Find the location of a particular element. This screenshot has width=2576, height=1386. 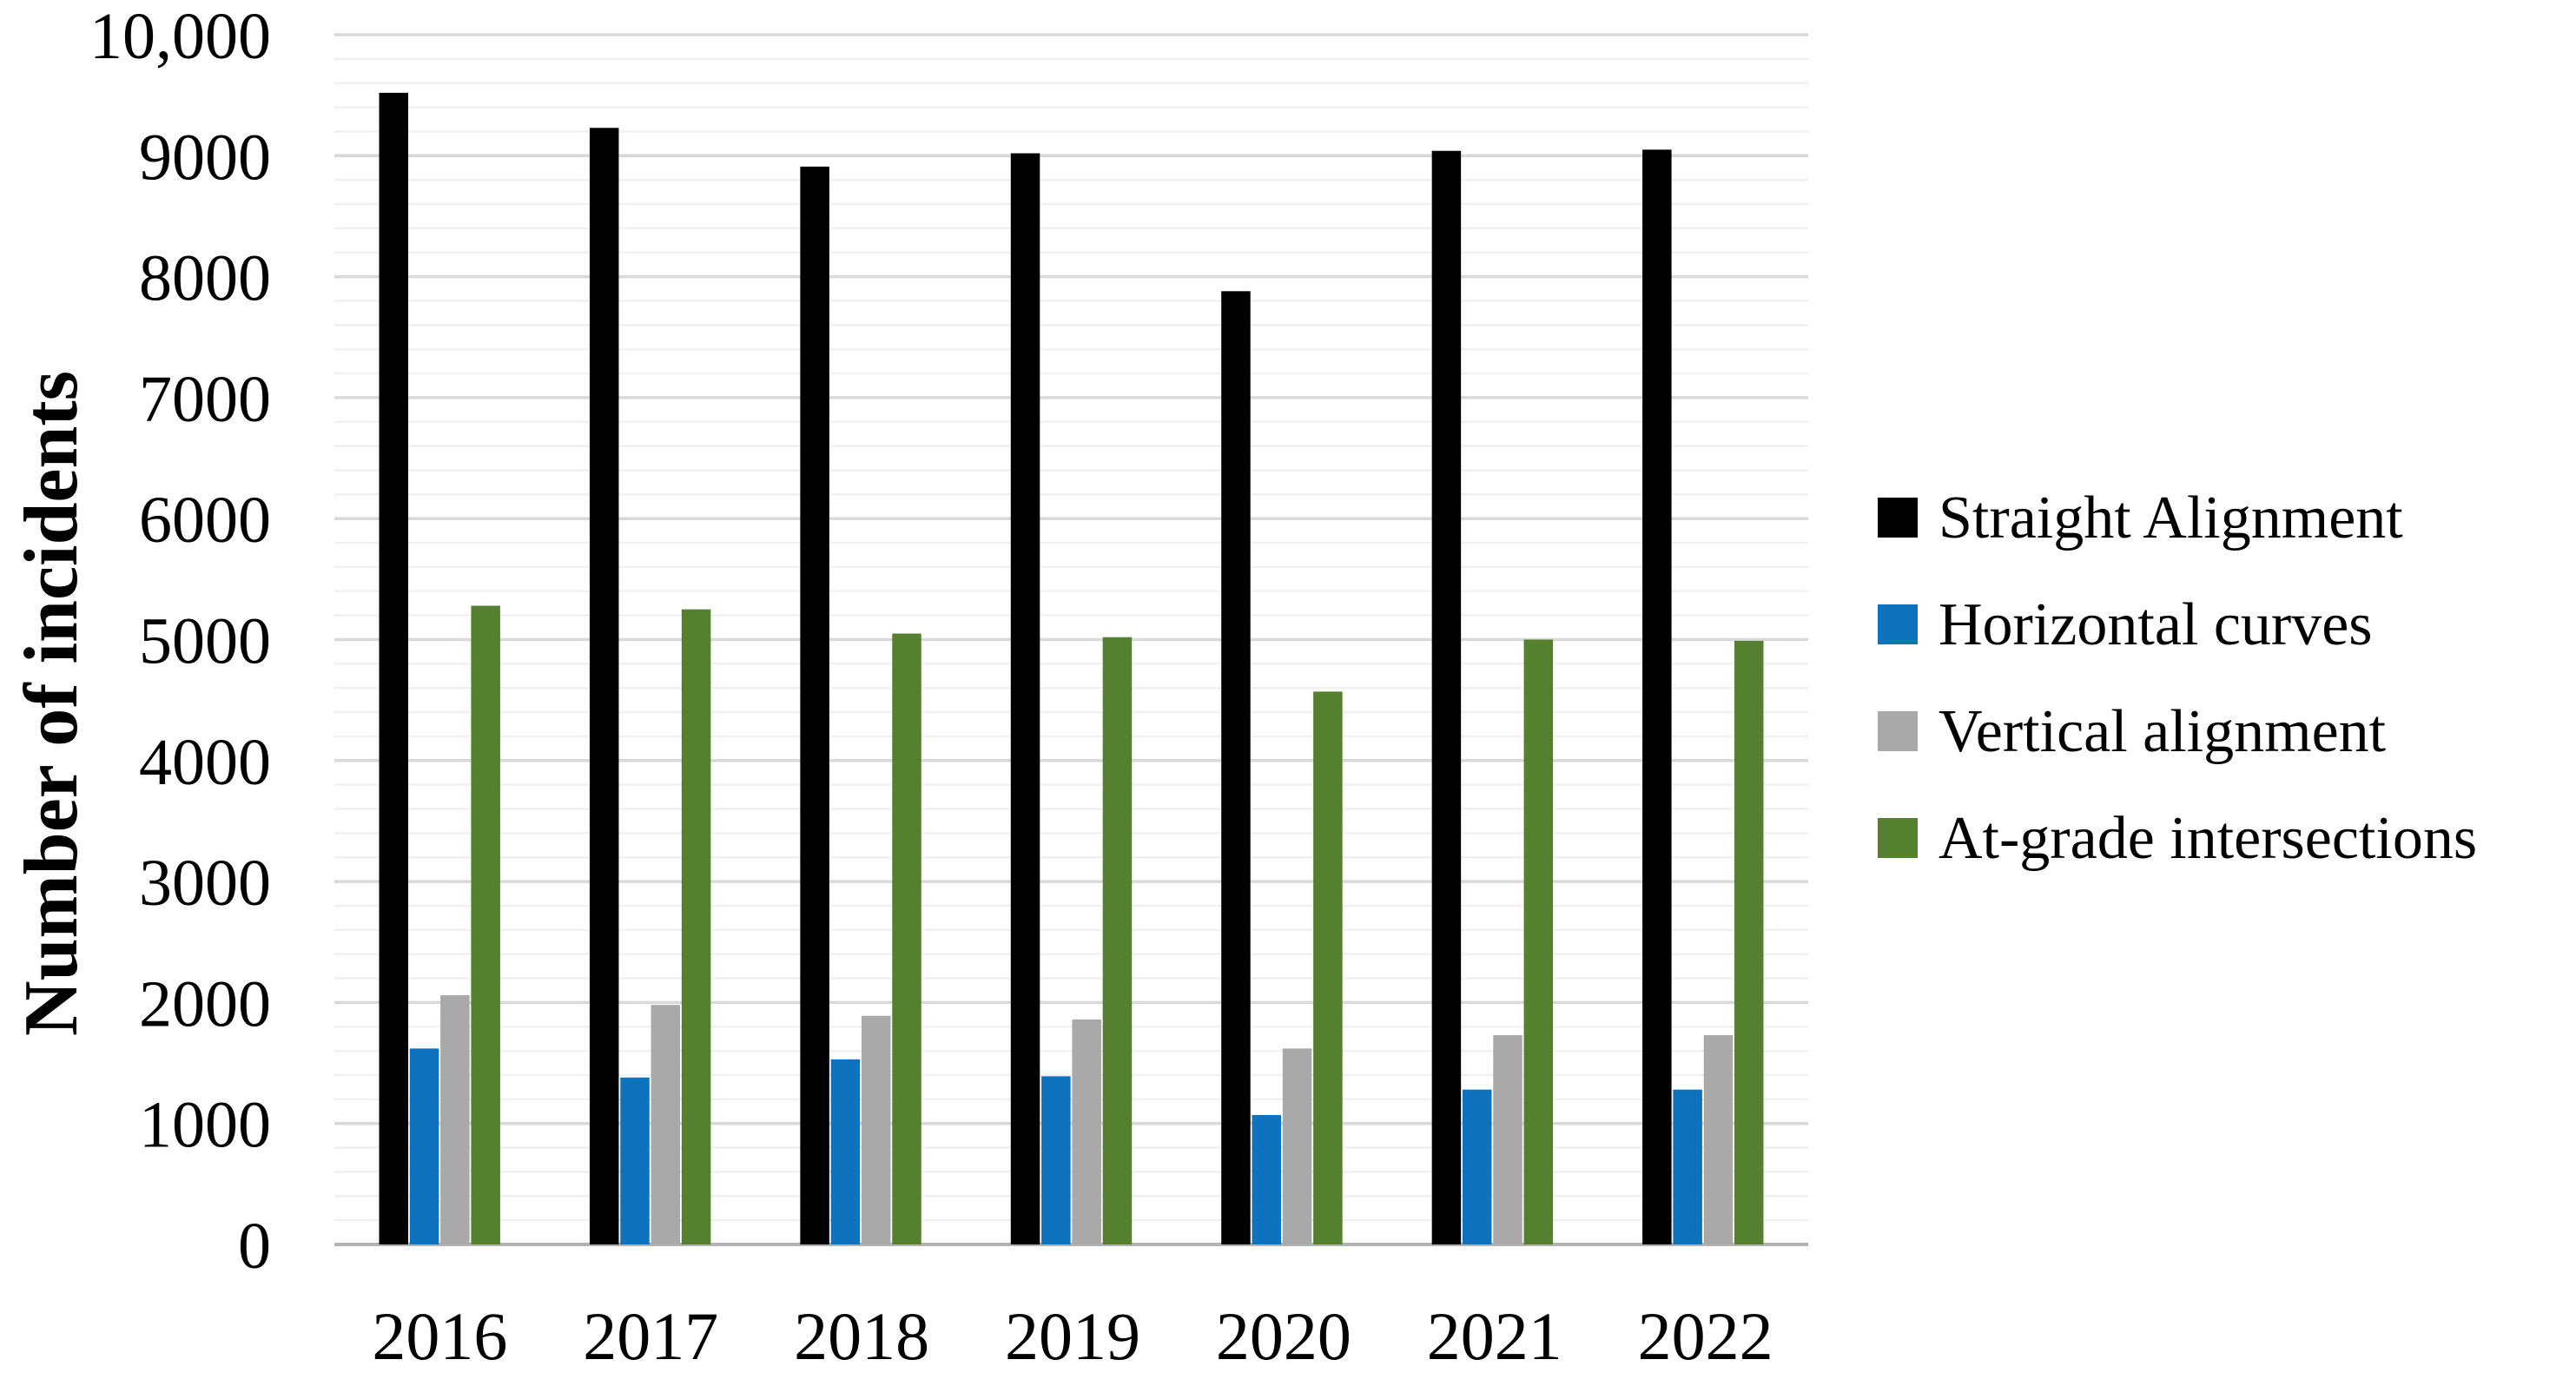

bar-horizontal-curves-2016 is located at coordinates (424, 1146).